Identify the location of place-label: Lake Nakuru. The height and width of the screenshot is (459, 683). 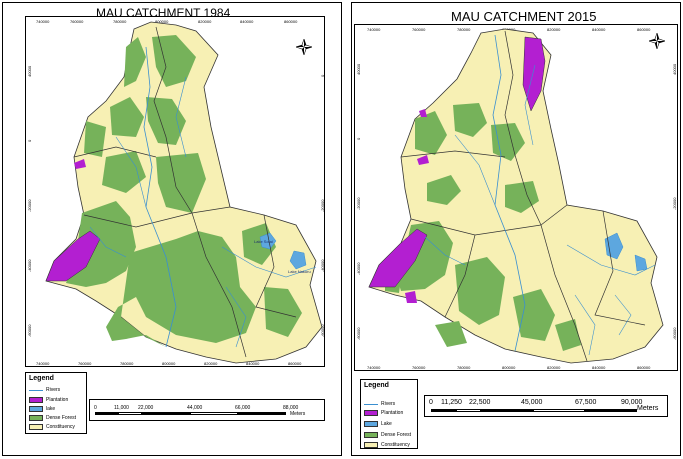
(299, 271).